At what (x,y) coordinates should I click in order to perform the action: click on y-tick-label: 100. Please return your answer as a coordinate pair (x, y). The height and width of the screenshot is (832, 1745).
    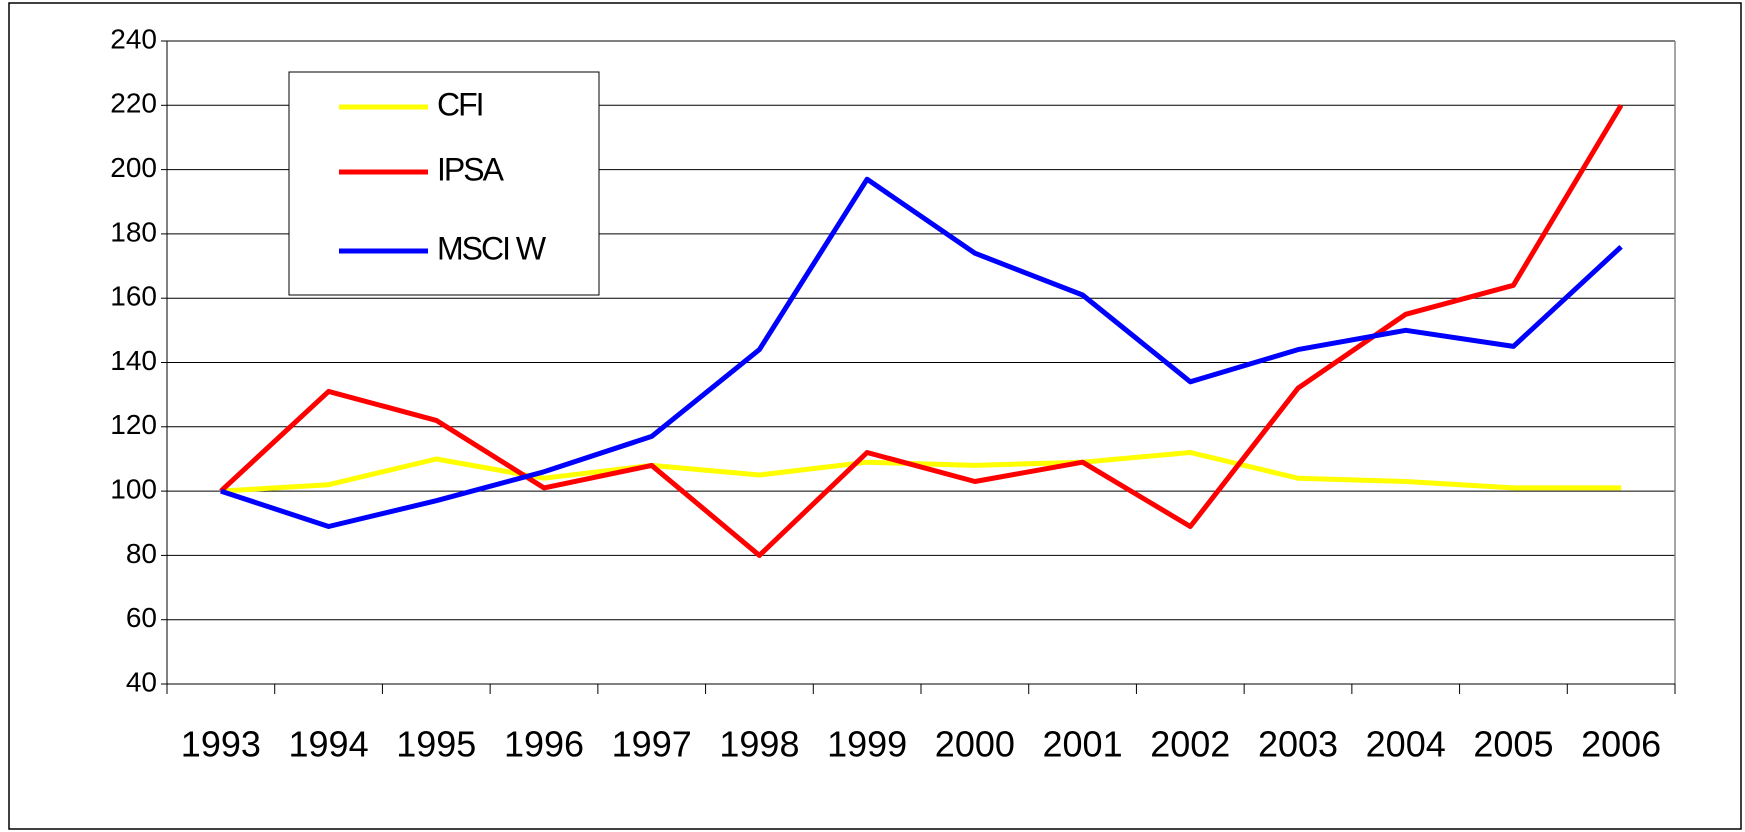
    Looking at the image, I should click on (133, 488).